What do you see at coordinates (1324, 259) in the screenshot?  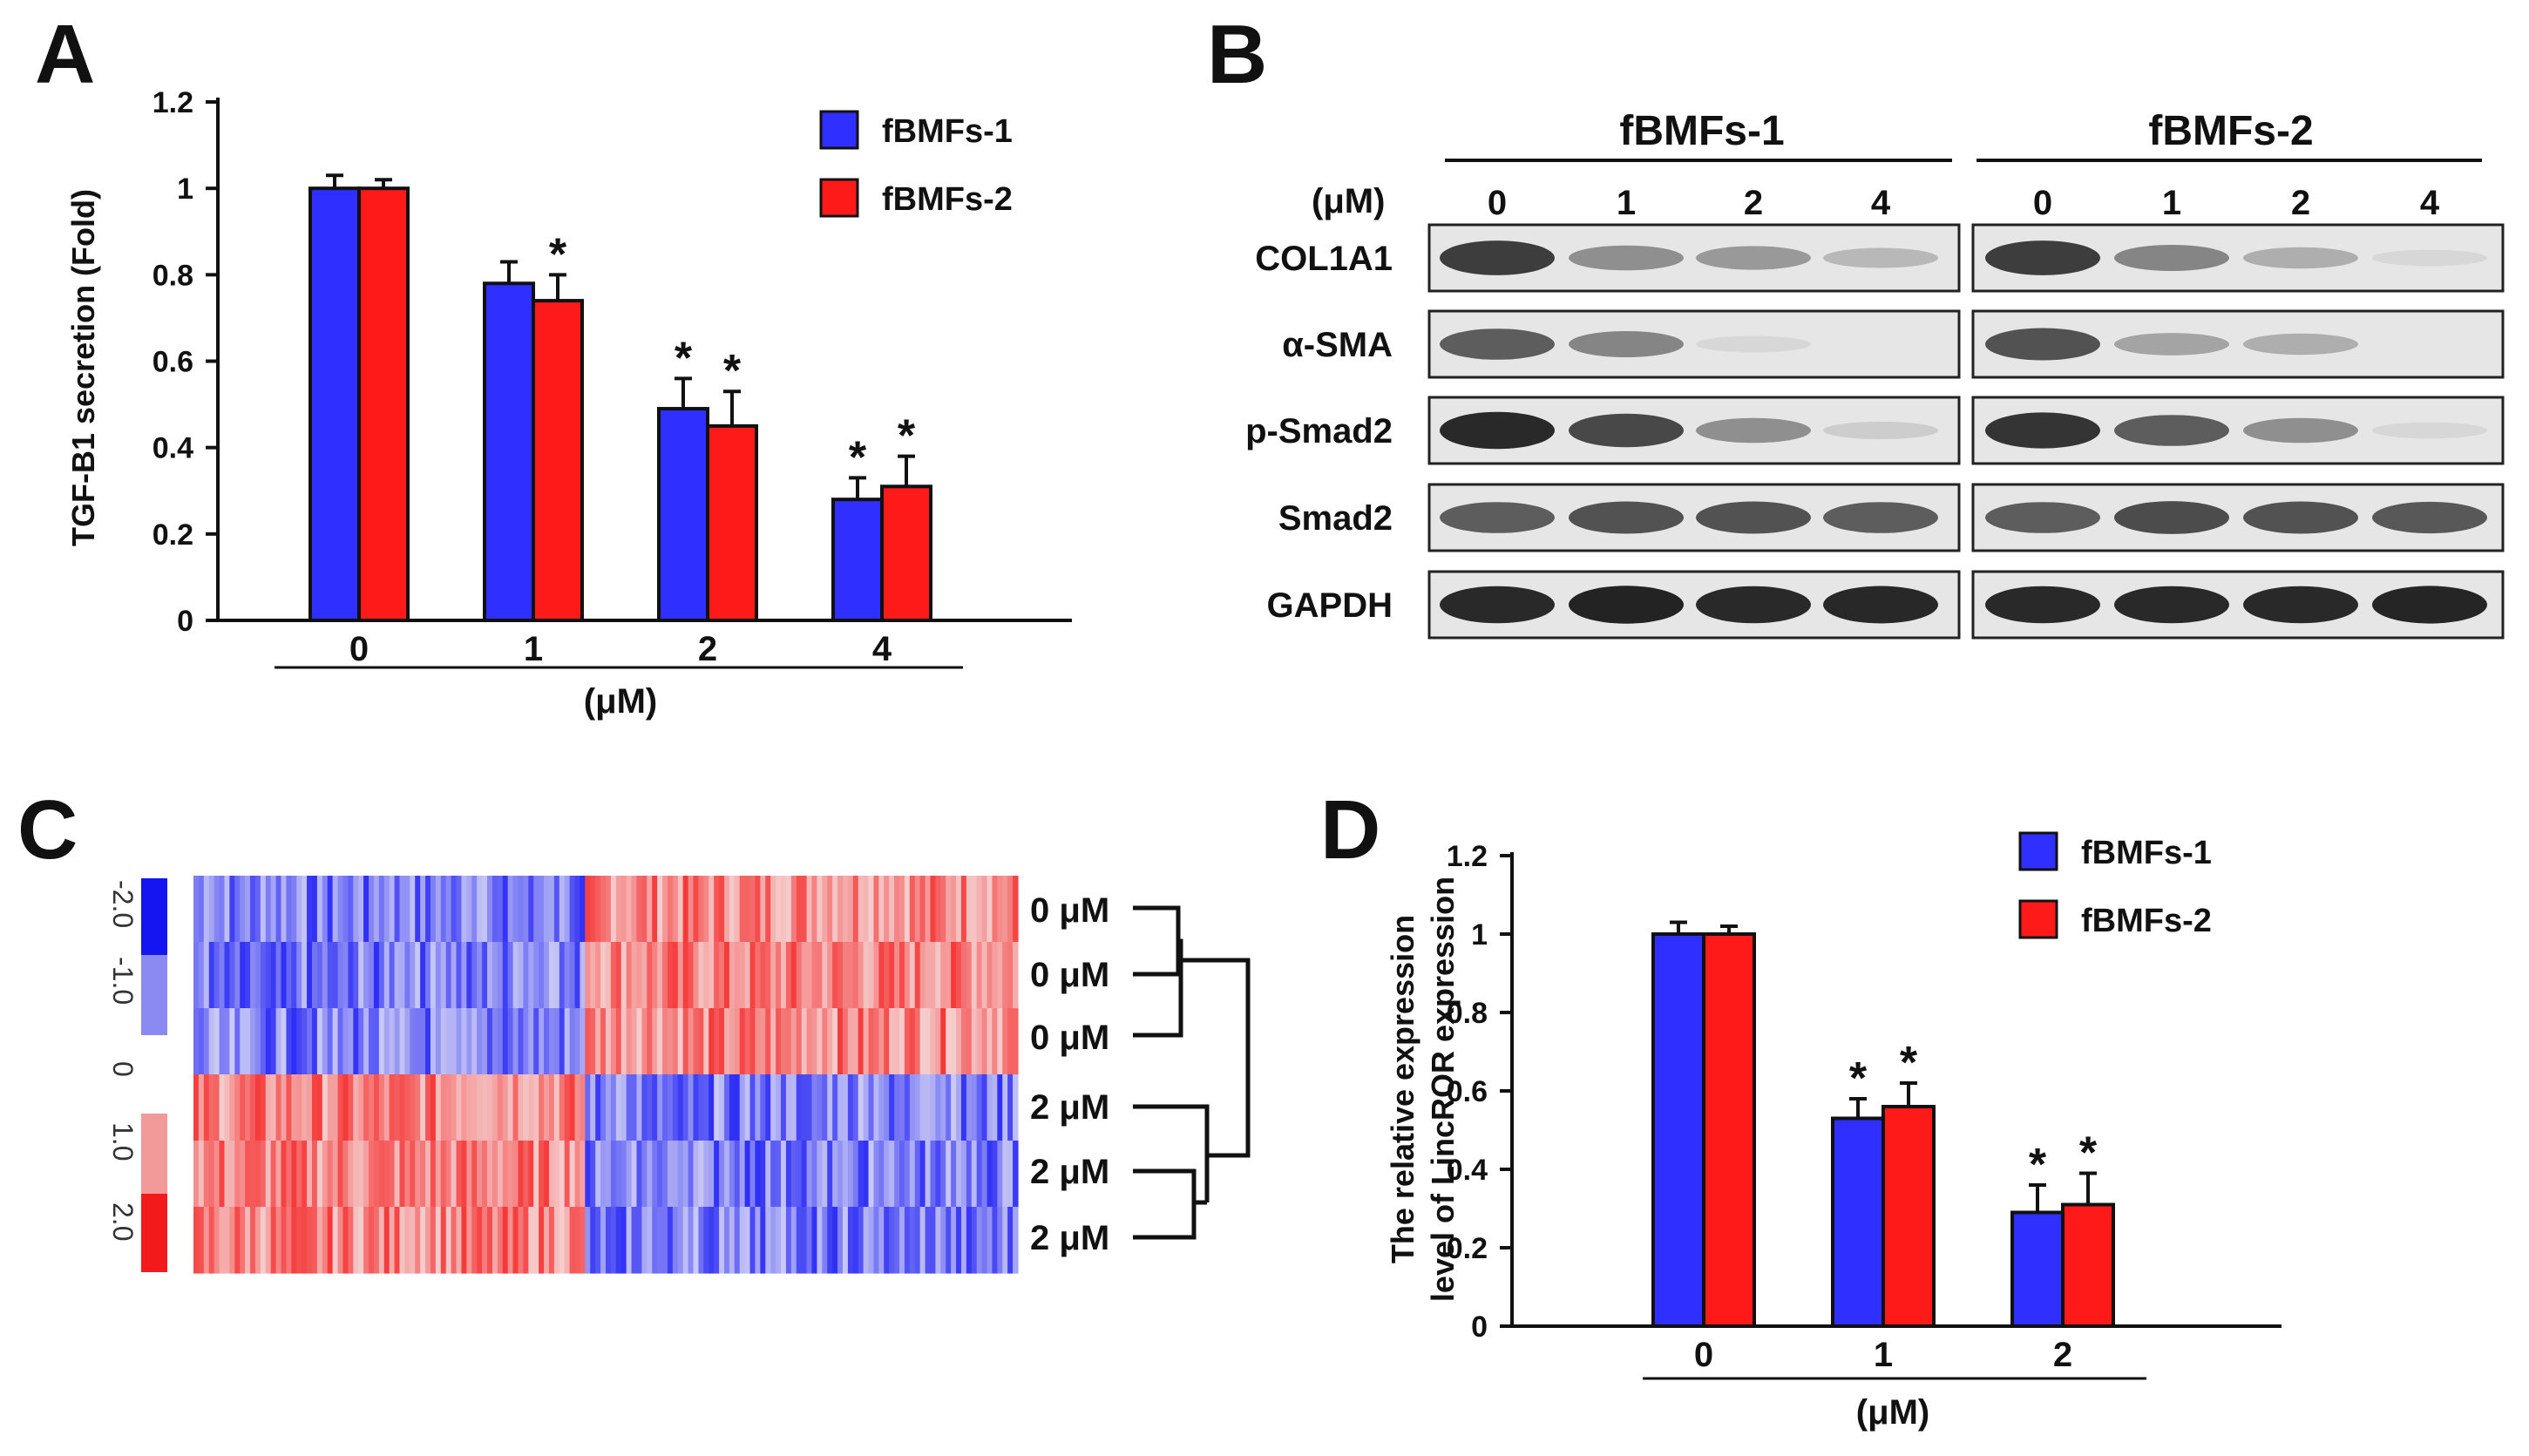 I see `blot-row-label: COL1A1` at bounding box center [1324, 259].